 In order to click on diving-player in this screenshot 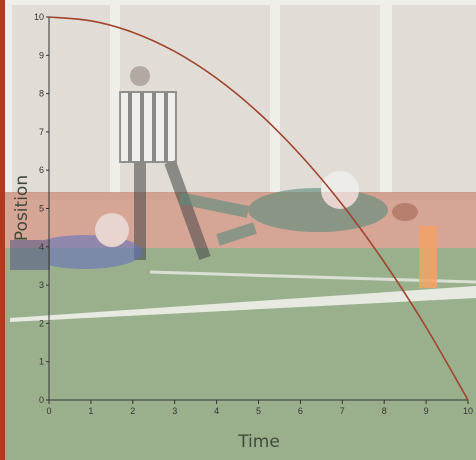, I will do `click(298, 208)`.